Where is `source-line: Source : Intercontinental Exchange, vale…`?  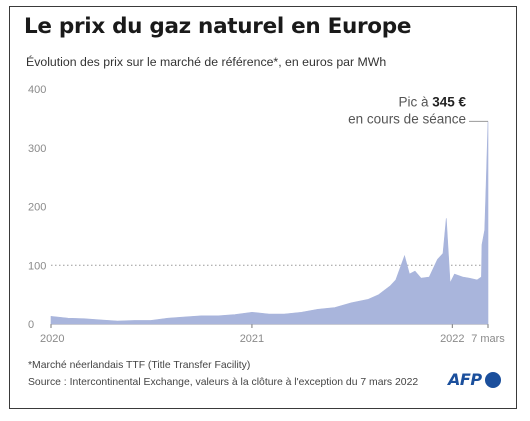 source-line: Source : Intercontinental Exchange, vale… is located at coordinates (223, 382).